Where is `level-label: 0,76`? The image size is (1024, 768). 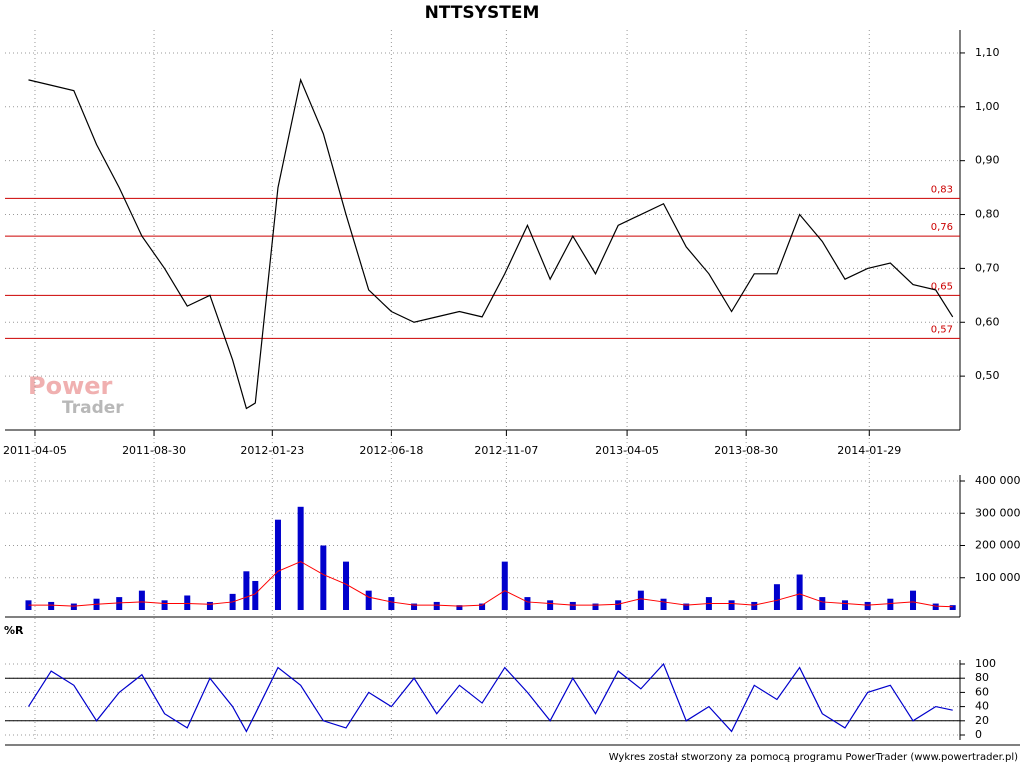
level-label: 0,76 is located at coordinates (942, 227).